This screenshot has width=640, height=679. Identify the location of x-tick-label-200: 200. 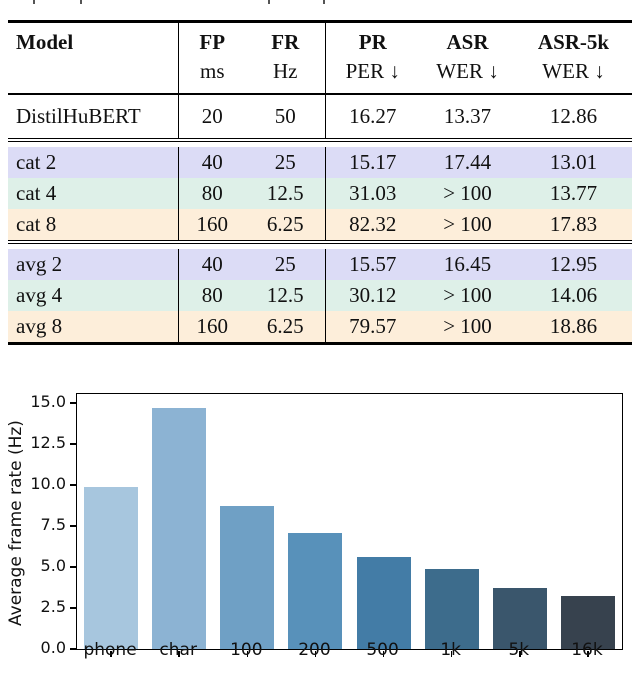
(314, 650).